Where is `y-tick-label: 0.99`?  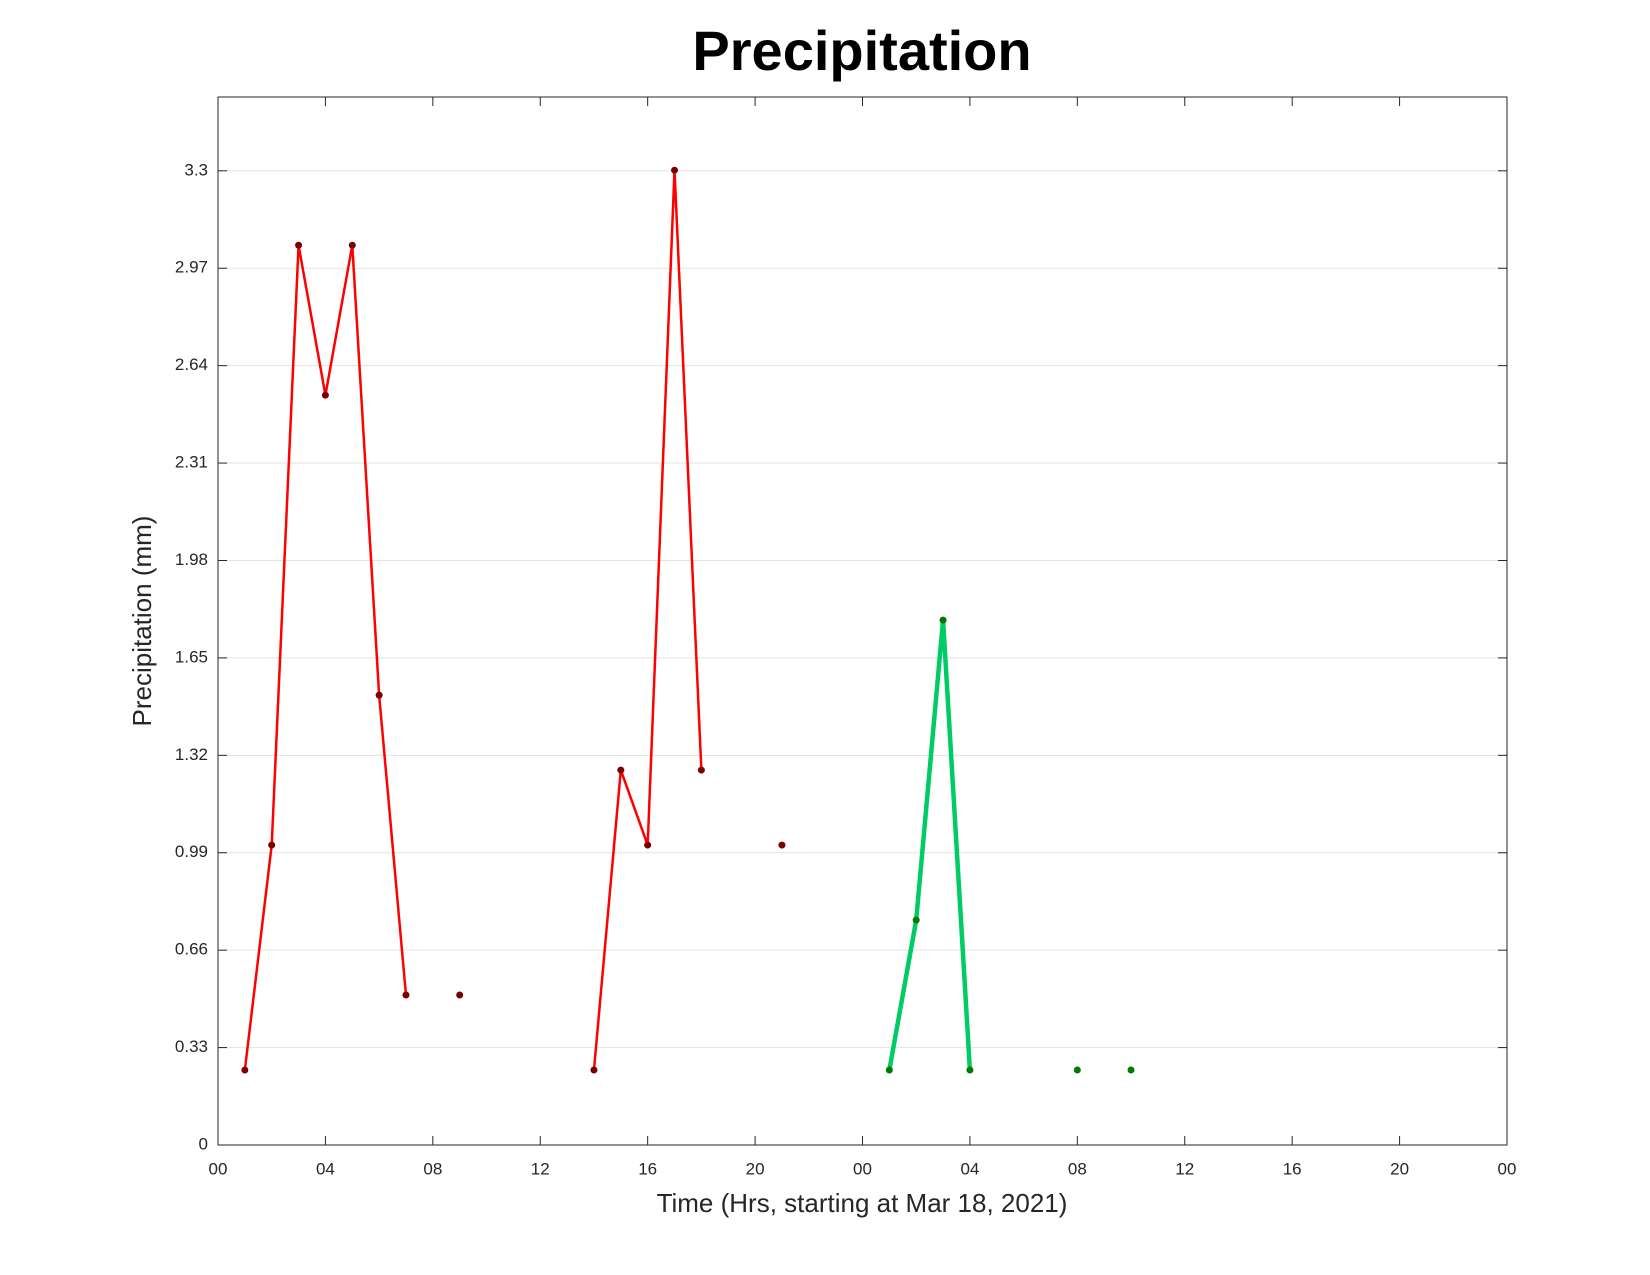
y-tick-label: 0.99 is located at coordinates (191, 851).